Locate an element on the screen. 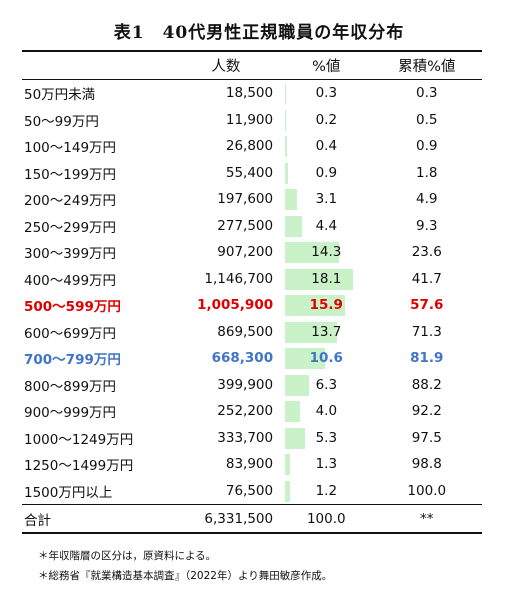 The height and width of the screenshot is (600, 518). income-band: 250～299万円 is located at coordinates (70, 227).